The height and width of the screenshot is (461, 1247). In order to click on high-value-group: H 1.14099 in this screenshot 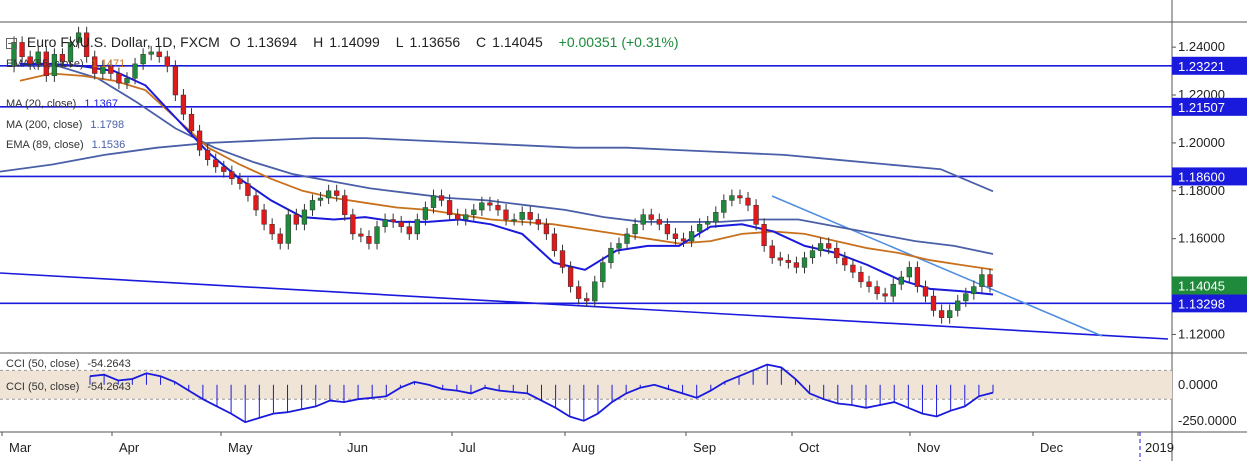, I will do `click(346, 42)`.